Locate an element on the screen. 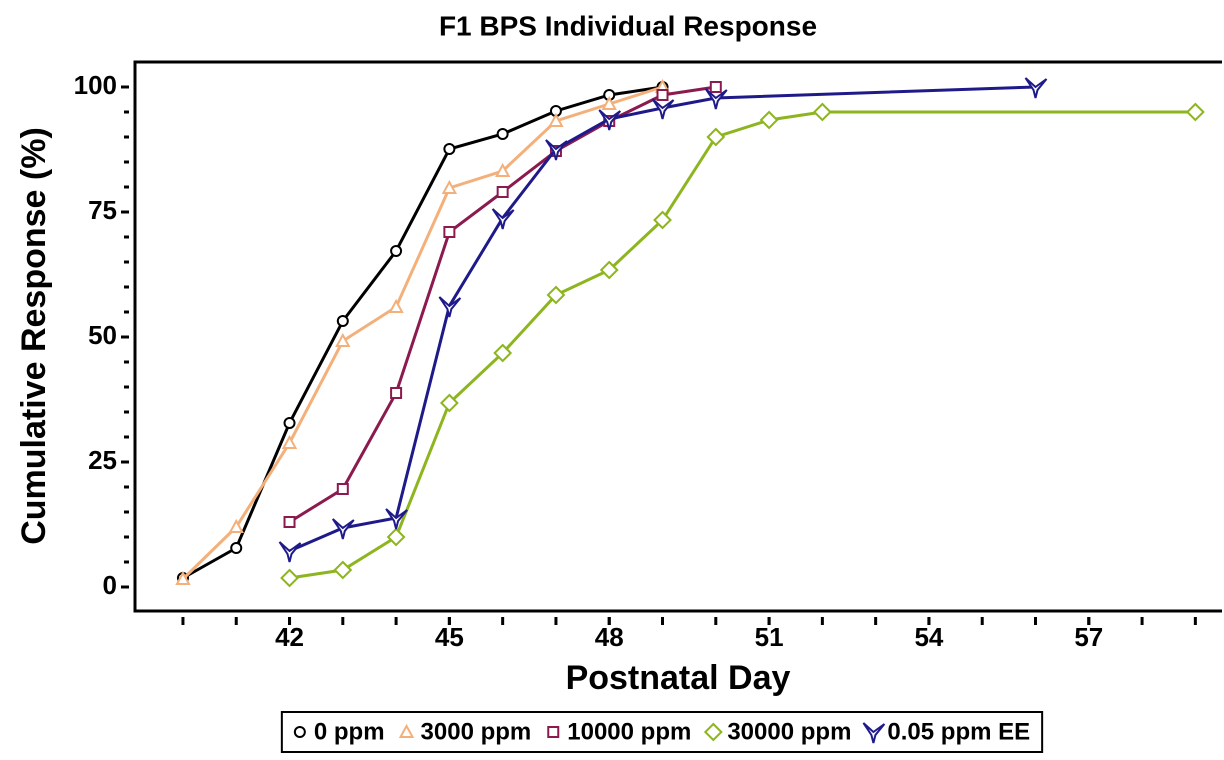 The image size is (1224, 760). legend-label: 0.05 ppm EE is located at coordinates (958, 731).